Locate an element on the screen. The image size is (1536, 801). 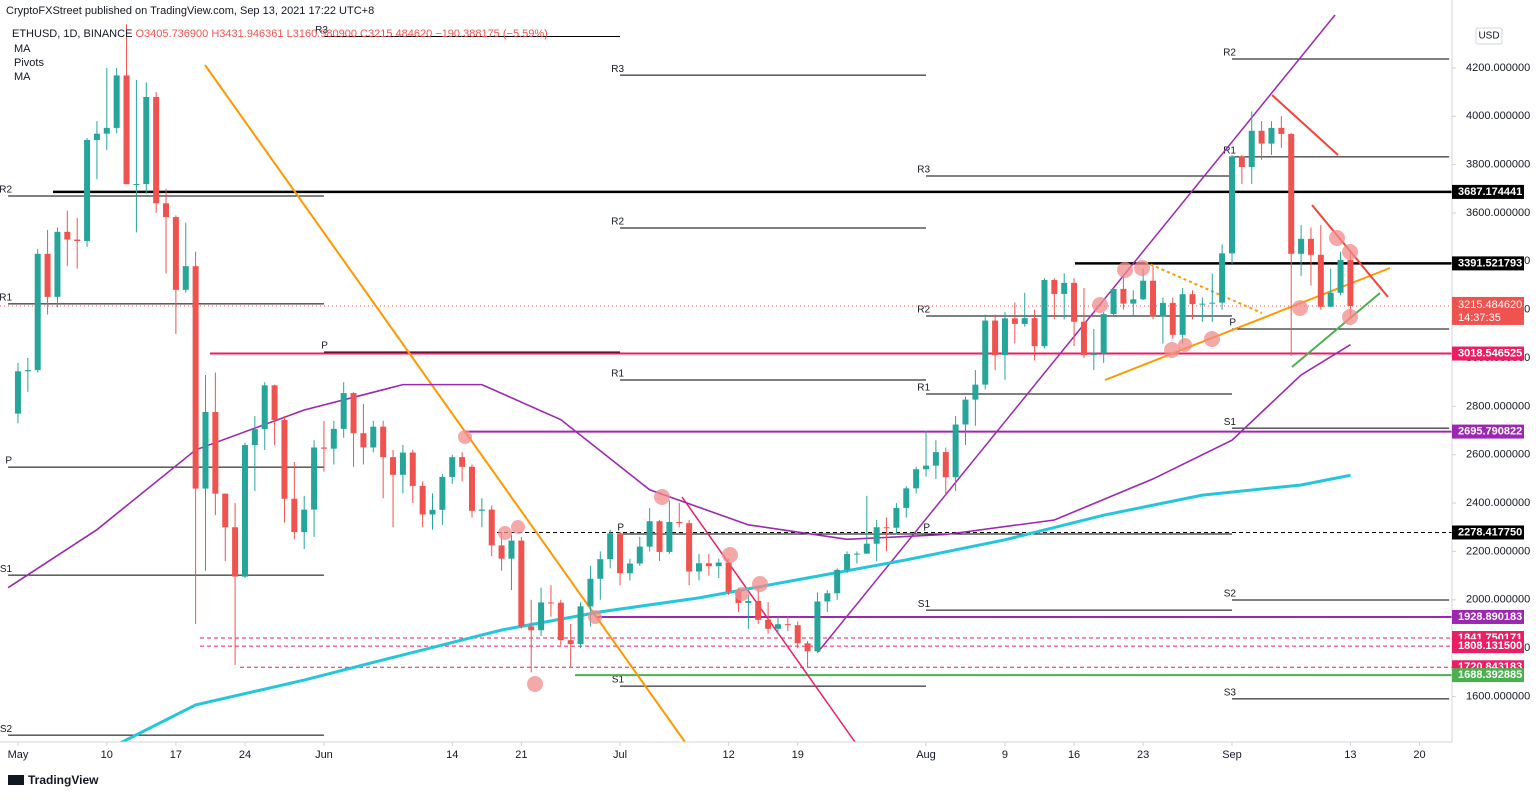
x-tick-label: 13 is located at coordinates (1350, 755).